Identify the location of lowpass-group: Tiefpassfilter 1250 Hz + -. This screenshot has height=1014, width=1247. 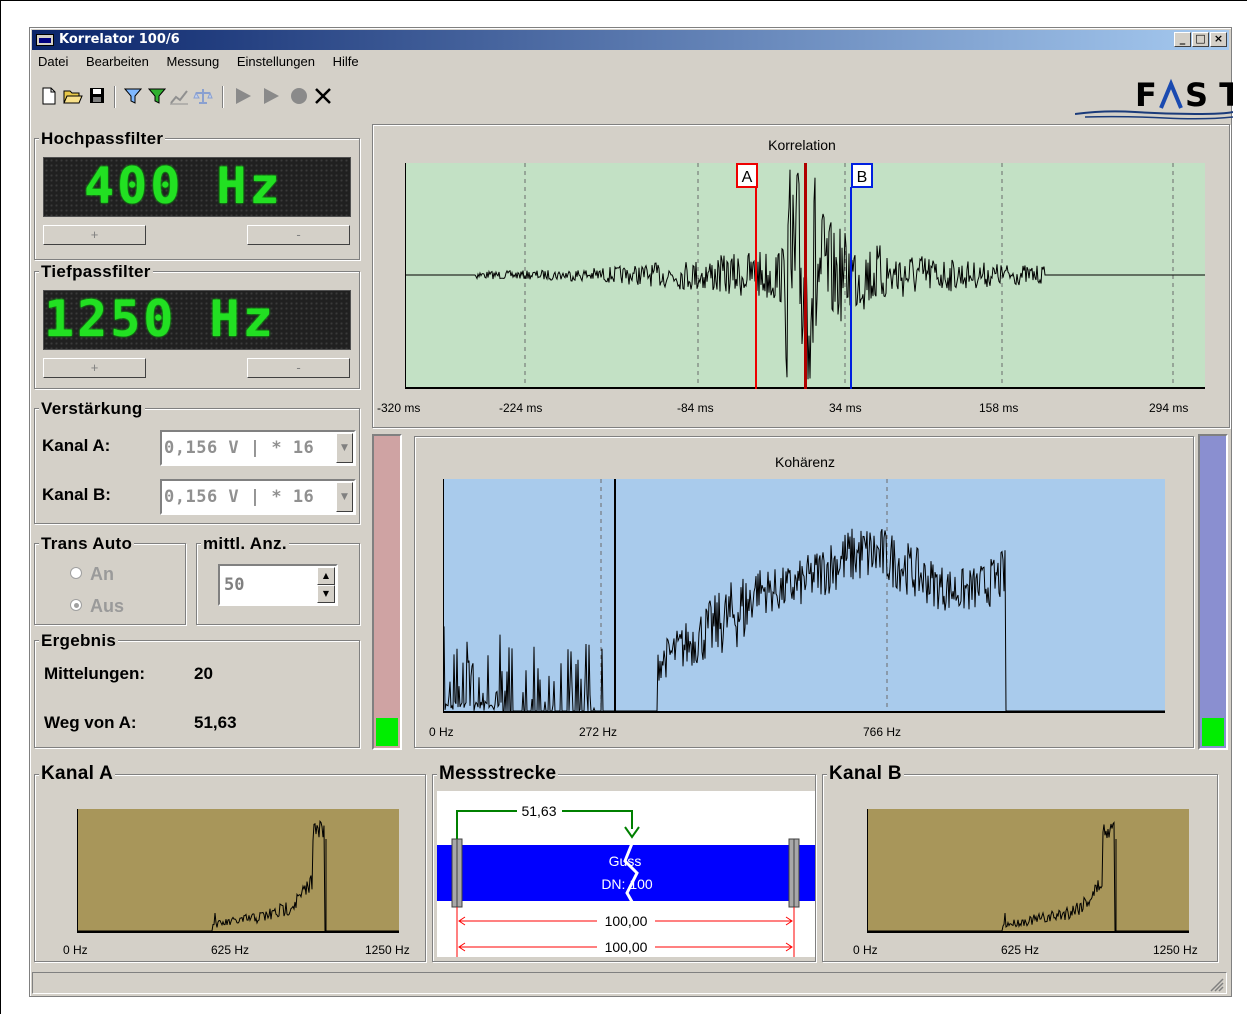
(197, 325).